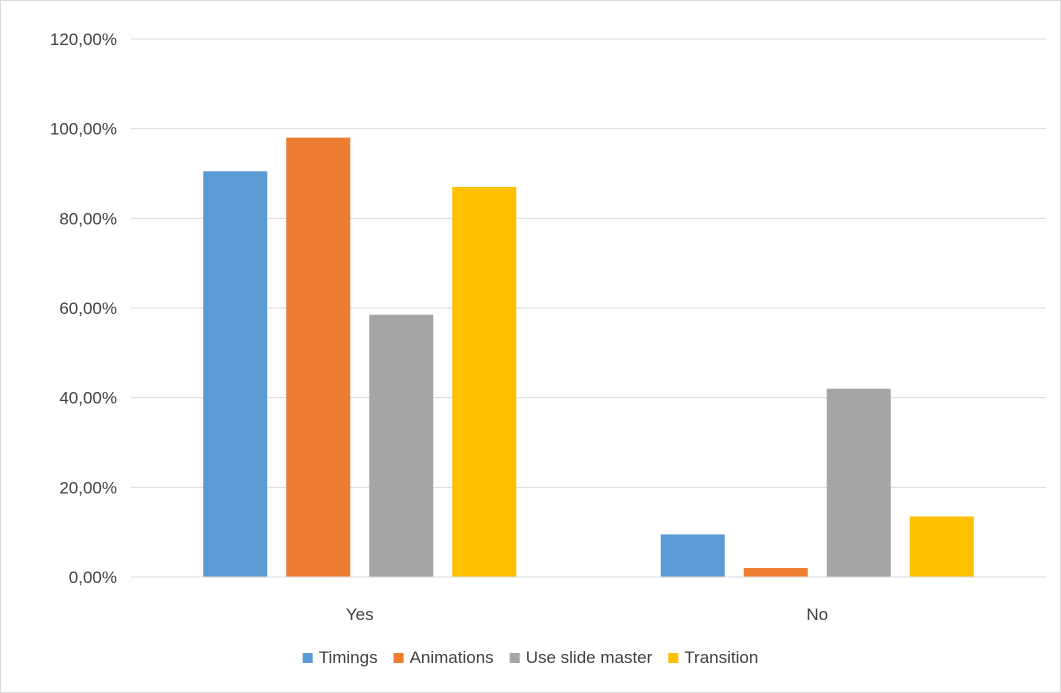 Image resolution: width=1061 pixels, height=693 pixels. What do you see at coordinates (235, 374) in the screenshot?
I see `bar-timings-yes` at bounding box center [235, 374].